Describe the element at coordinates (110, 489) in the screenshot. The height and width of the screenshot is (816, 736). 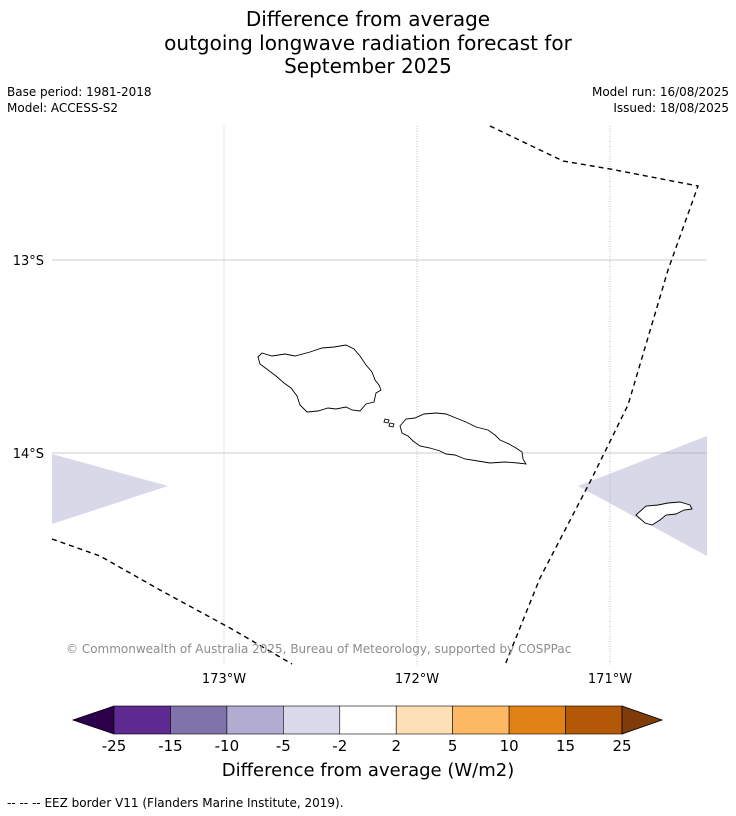
I see `anomaly-region-west` at that location.